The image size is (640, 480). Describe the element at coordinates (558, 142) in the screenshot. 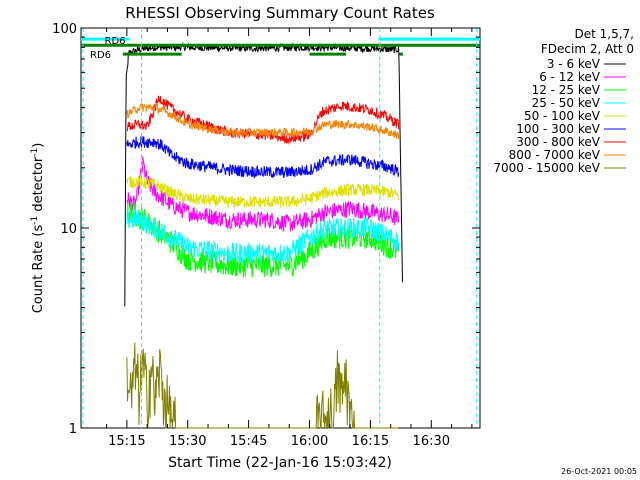

I see `legend-label: 300 - 800 keV` at that location.